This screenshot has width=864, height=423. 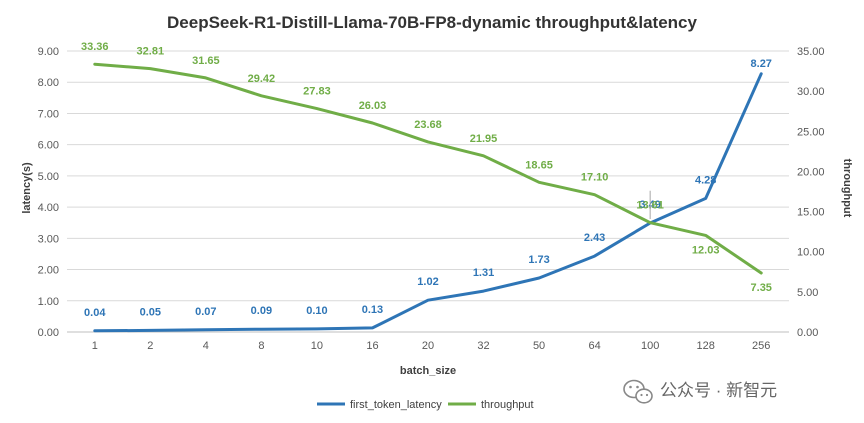 What do you see at coordinates (638, 391) in the screenshot?
I see `wechat-icon` at bounding box center [638, 391].